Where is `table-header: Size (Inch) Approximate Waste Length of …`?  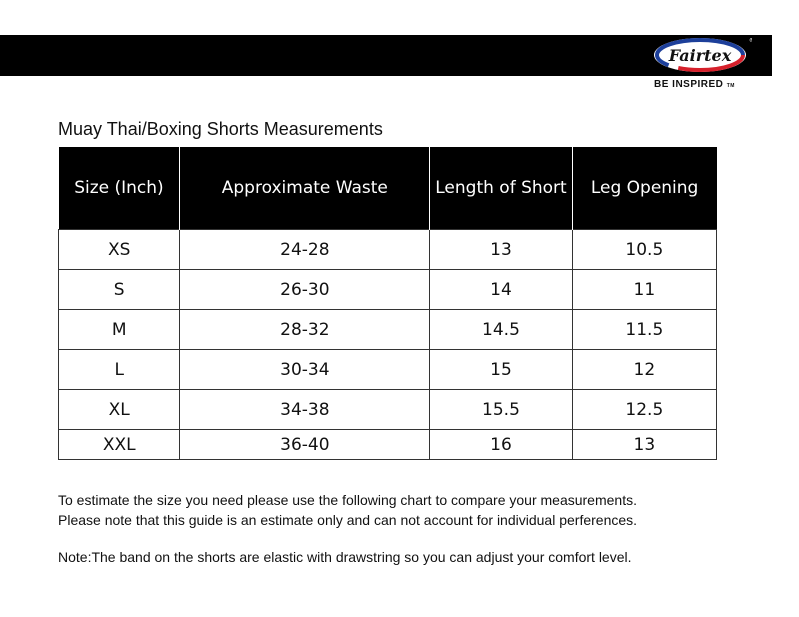
table-header: Size (Inch) Approximate Waste Length of … is located at coordinates (387, 188).